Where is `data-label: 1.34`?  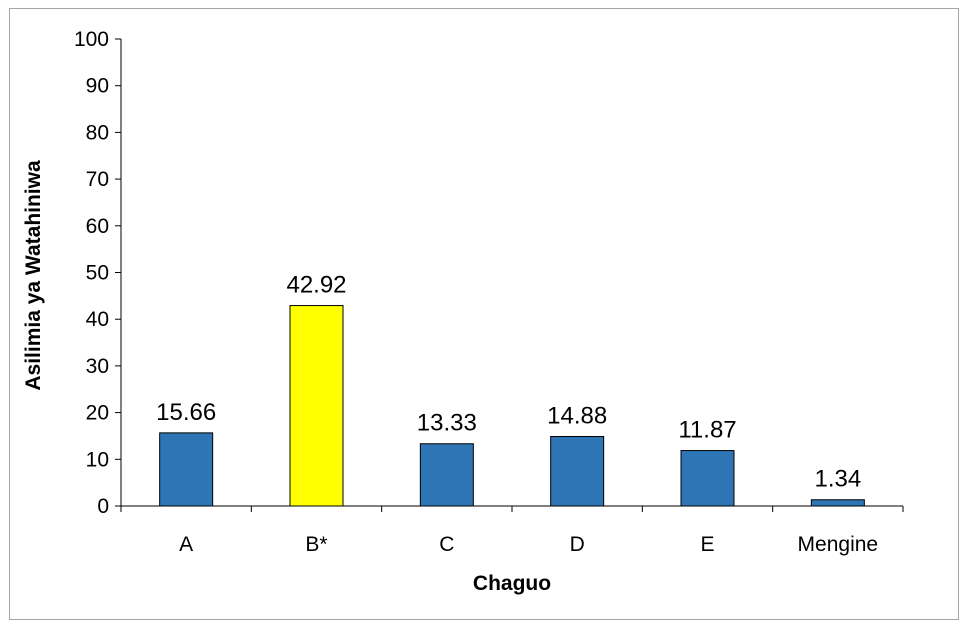 data-label: 1.34 is located at coordinates (837, 479).